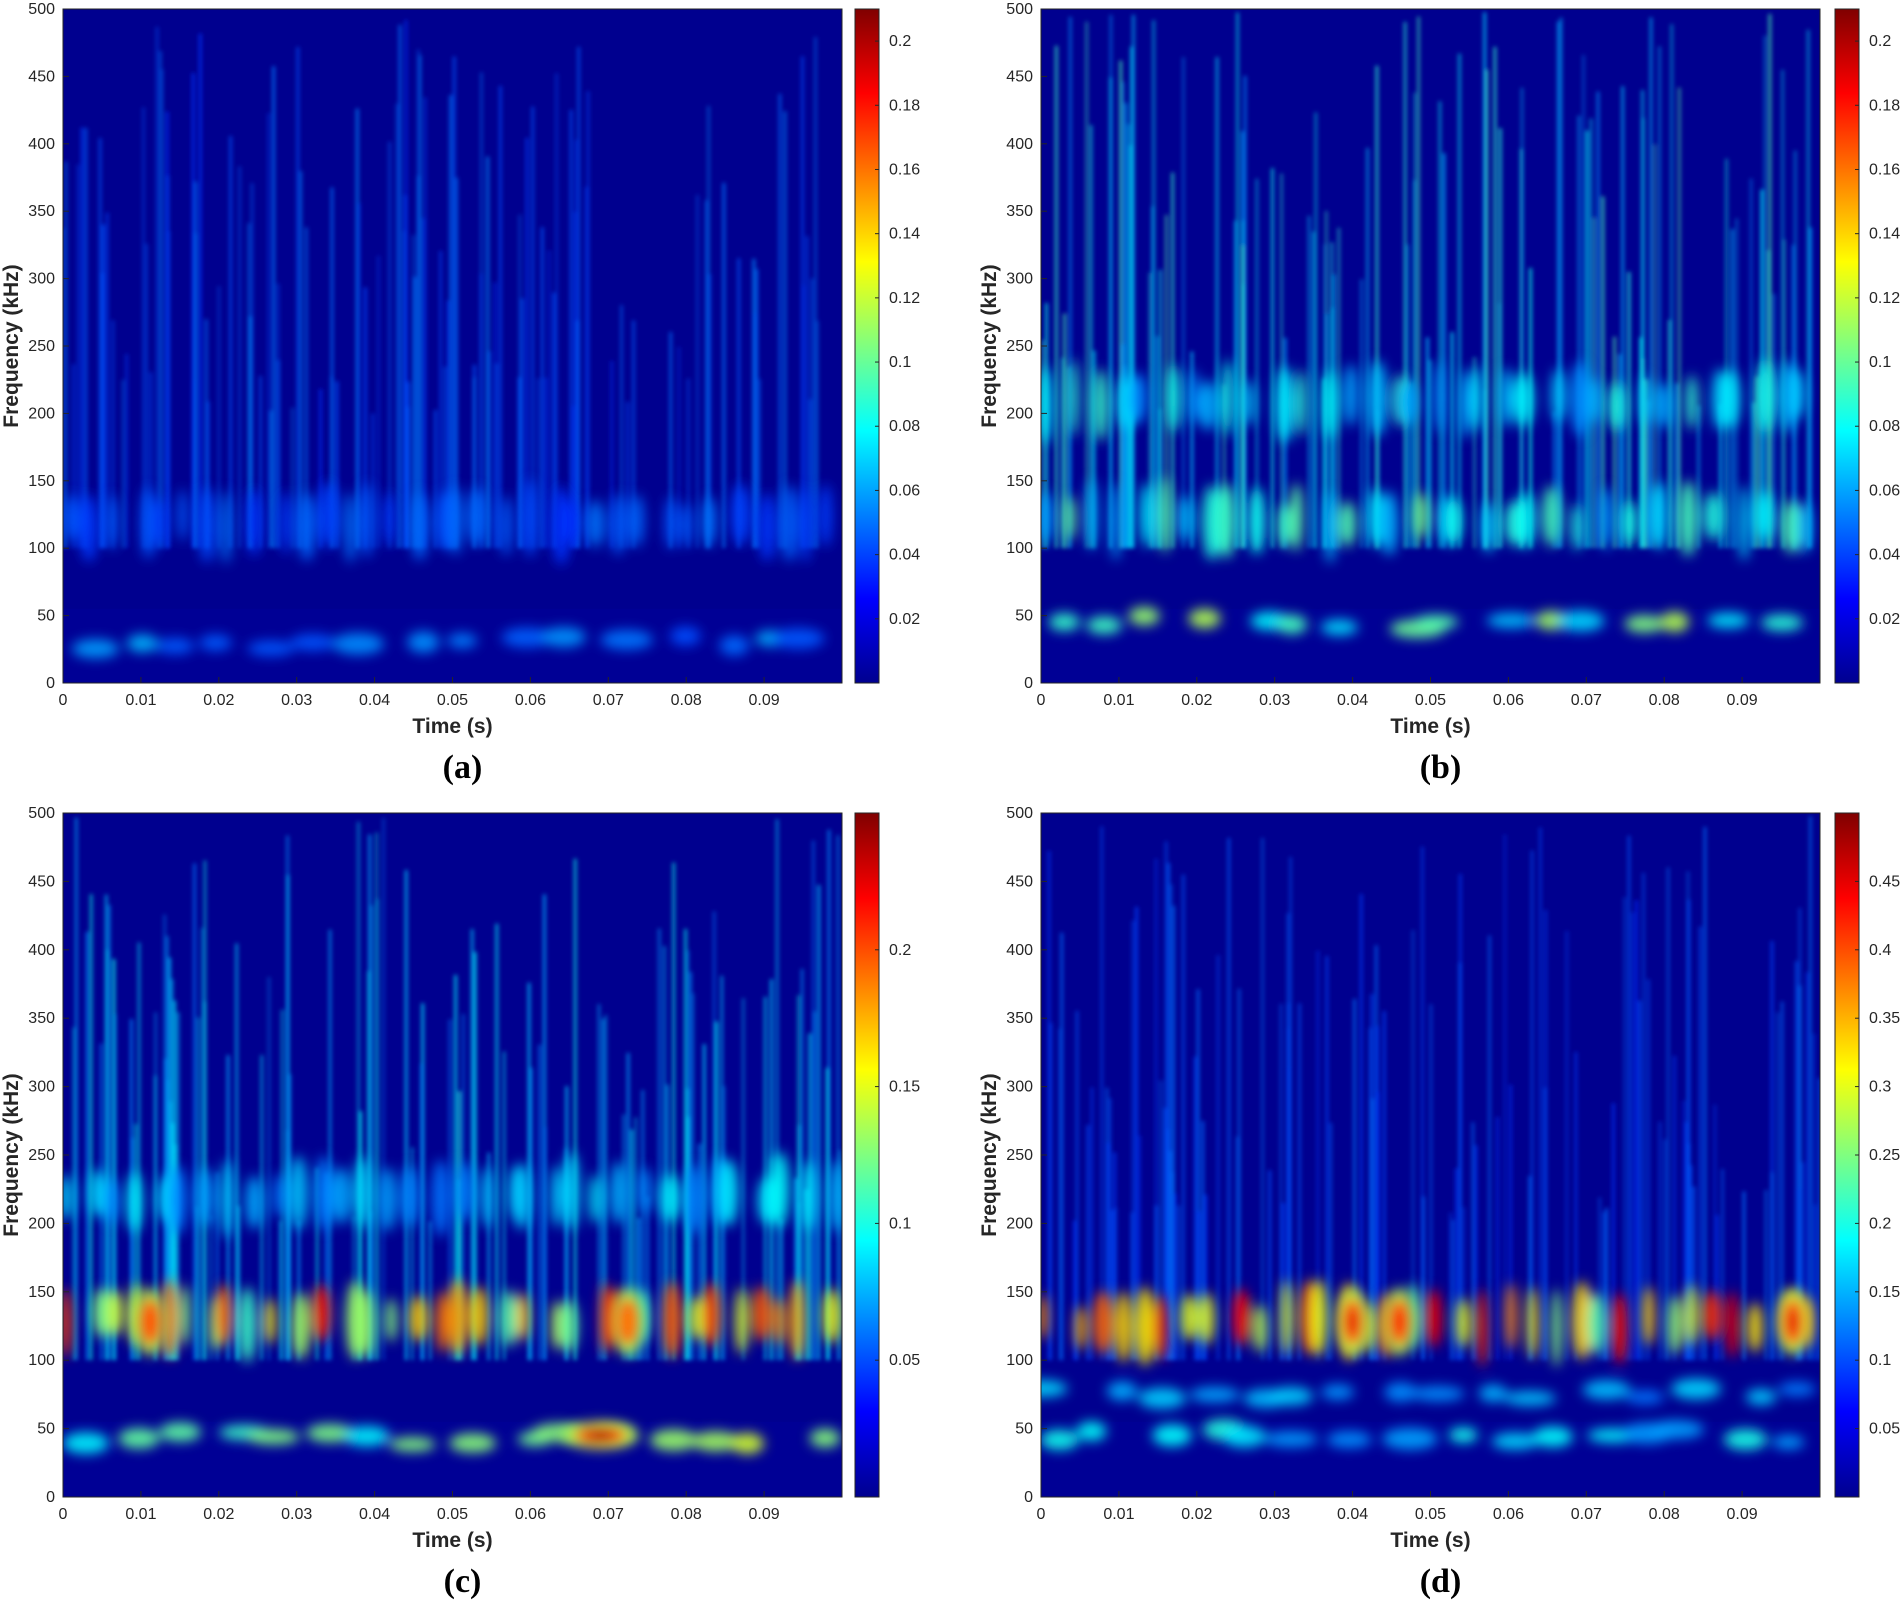 The image size is (1900, 1609). Describe the element at coordinates (1019, 144) in the screenshot. I see `y-tick-label: 400` at that location.